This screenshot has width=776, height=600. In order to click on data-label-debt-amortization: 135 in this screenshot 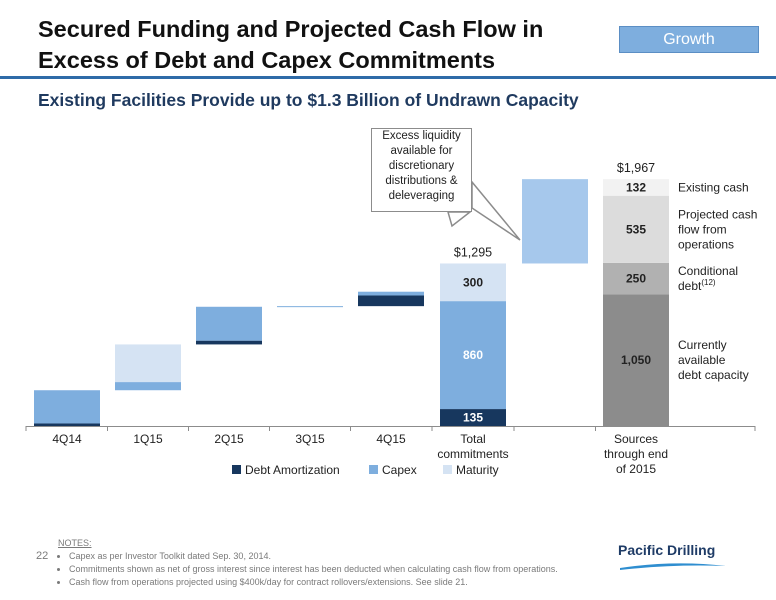, I will do `click(473, 418)`.